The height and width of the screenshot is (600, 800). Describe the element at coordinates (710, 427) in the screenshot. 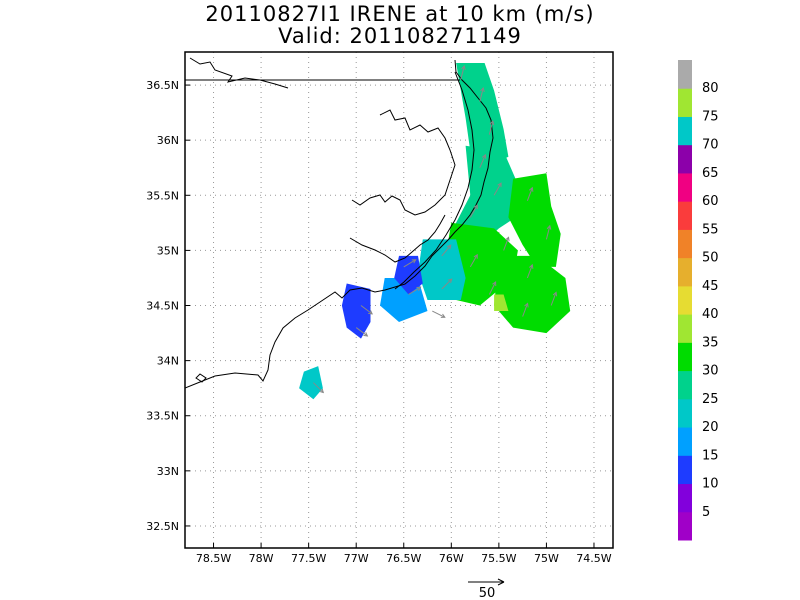

I see `colorbar-label: 20` at that location.